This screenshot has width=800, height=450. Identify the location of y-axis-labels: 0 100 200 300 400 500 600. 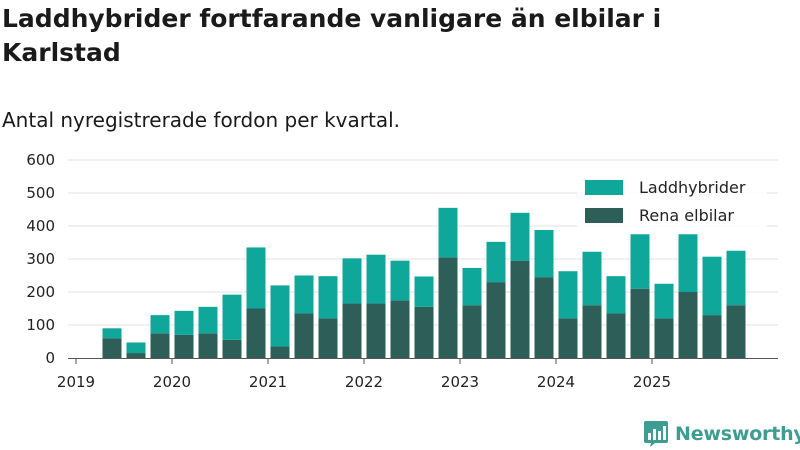
(40, 259).